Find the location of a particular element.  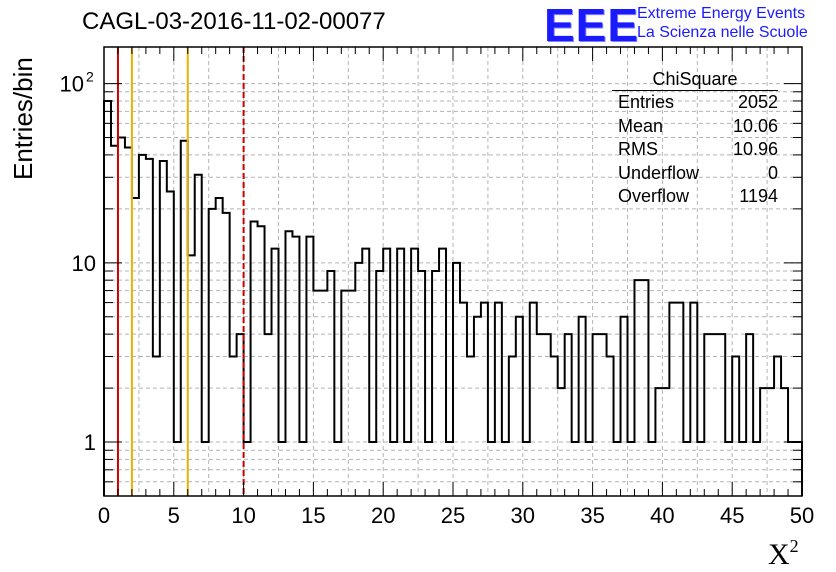

x-axis-label-base: X is located at coordinates (779, 554).